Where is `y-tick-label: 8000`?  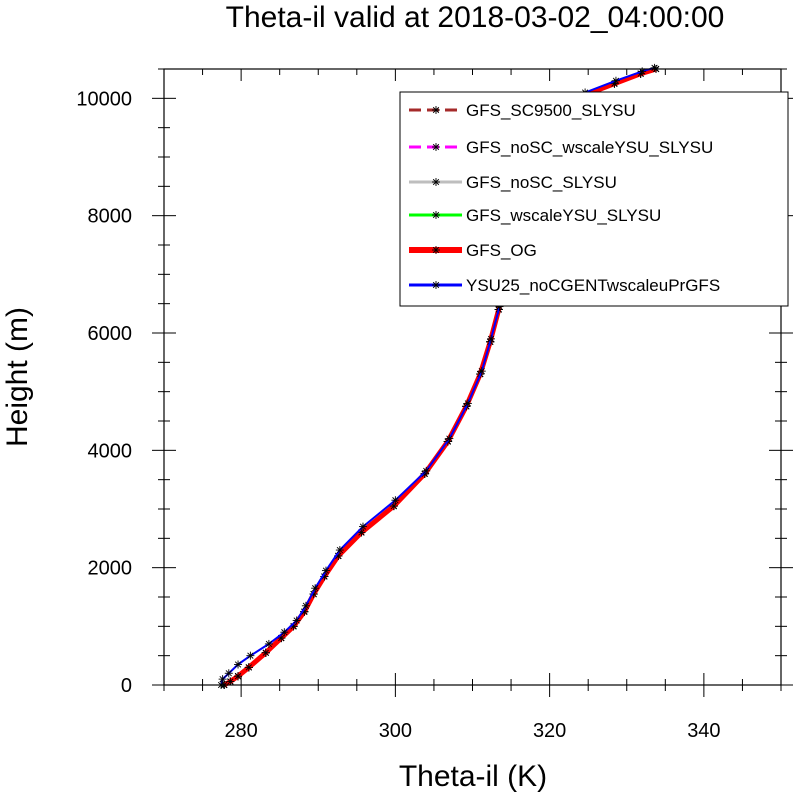
y-tick-label: 8000 is located at coordinates (110, 217).